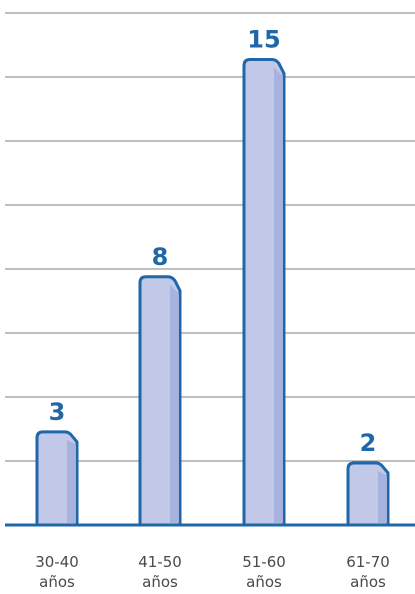 The width and height of the screenshot is (415, 594). What do you see at coordinates (160, 572) in the screenshot?
I see `x-tick-label: 41-50 años` at bounding box center [160, 572].